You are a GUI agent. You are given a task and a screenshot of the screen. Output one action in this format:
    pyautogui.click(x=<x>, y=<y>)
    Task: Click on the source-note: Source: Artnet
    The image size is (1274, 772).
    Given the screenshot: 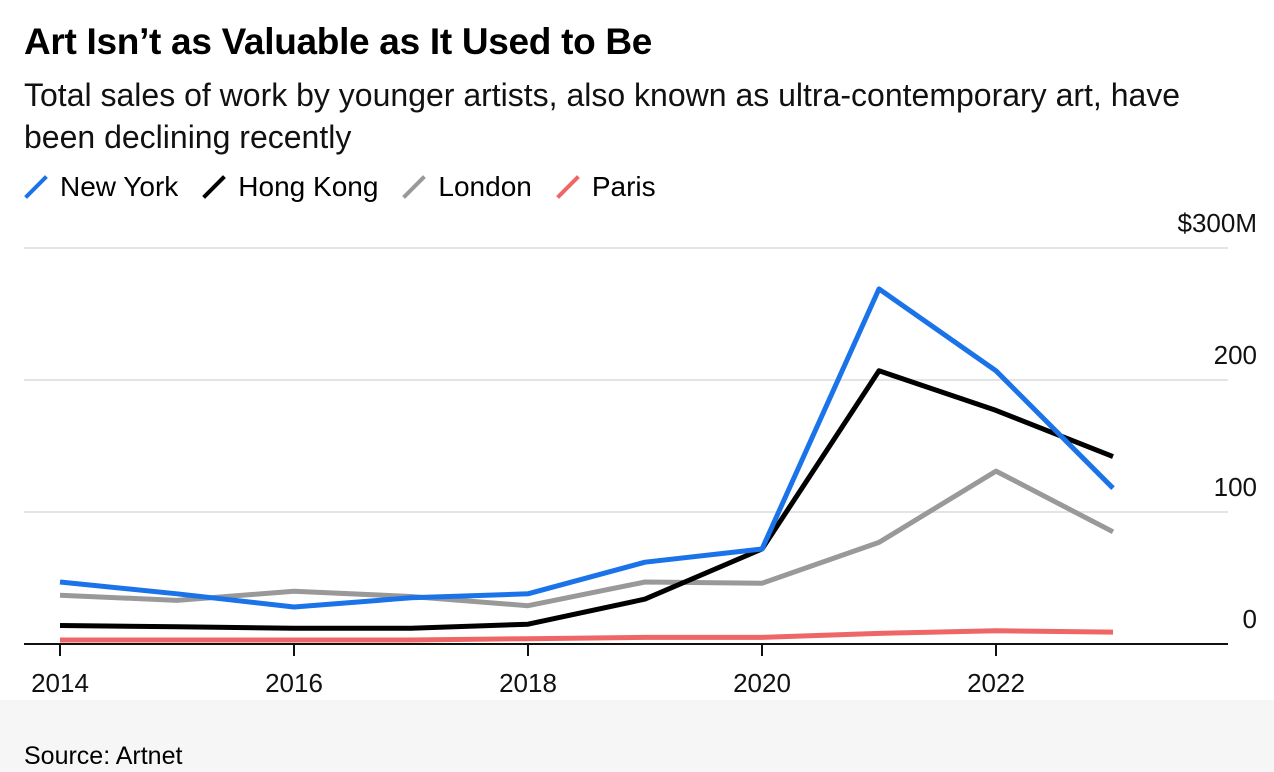 What is the action you would take?
    pyautogui.click(x=103, y=756)
    